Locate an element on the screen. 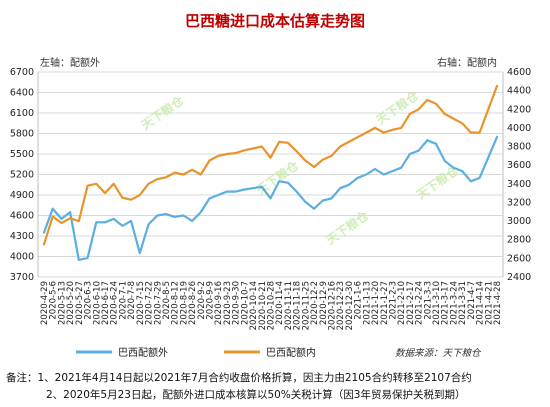  x-tick-label: 2021-3-24 is located at coordinates (454, 303).